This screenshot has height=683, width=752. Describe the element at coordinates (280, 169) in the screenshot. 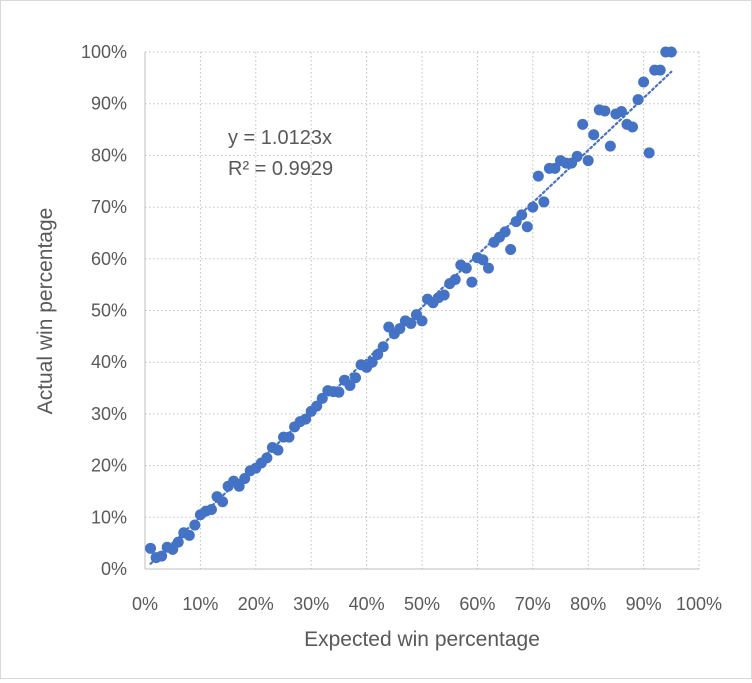

I see `trendline-r-squared-label: R² = 0.9929` at that location.